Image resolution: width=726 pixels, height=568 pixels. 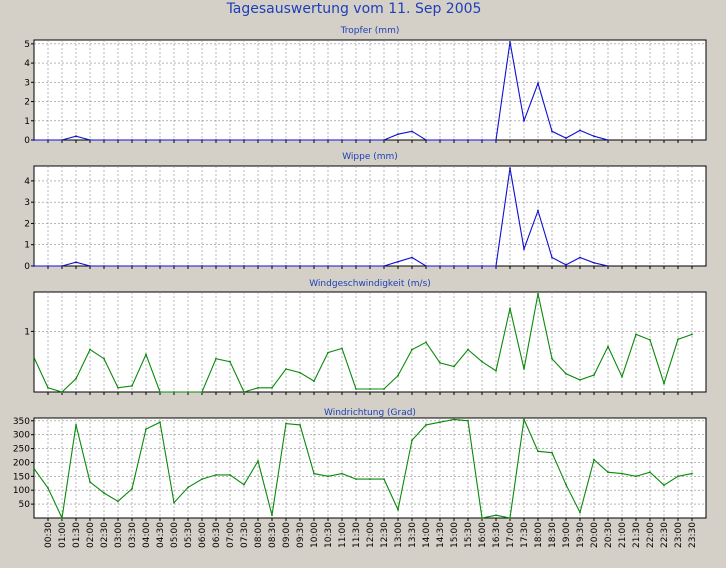 I want to click on x-tick-label: 08:00, so click(x=259, y=535).